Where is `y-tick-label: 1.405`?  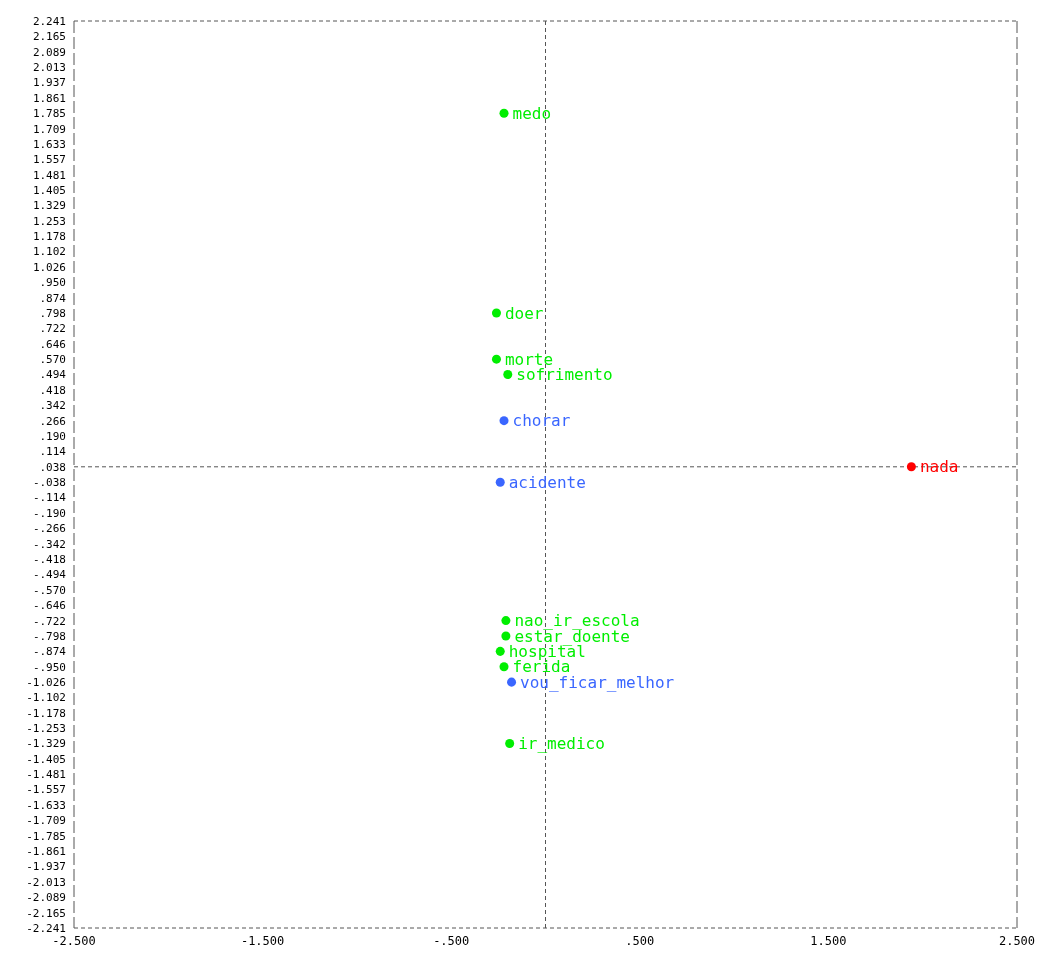 y-tick-label: 1.405 is located at coordinates (49, 191).